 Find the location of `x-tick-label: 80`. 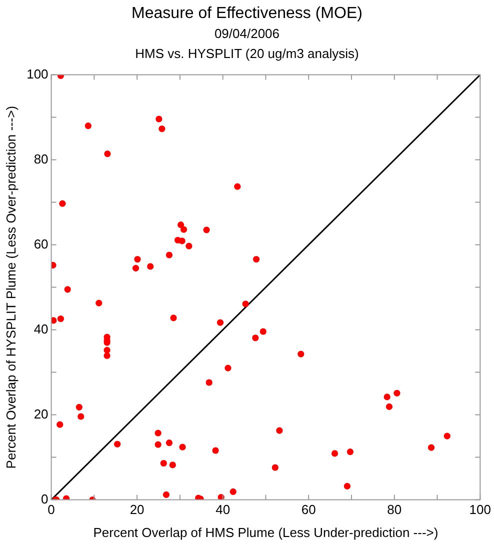

x-tick-label: 80 is located at coordinates (394, 510).